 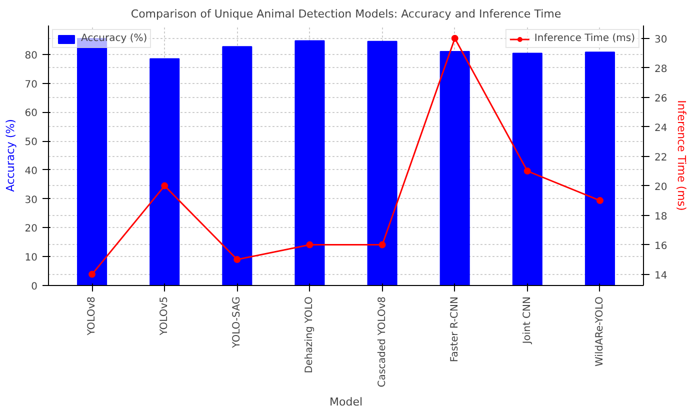 I want to click on y2-tick-label: 26, so click(x=661, y=98).